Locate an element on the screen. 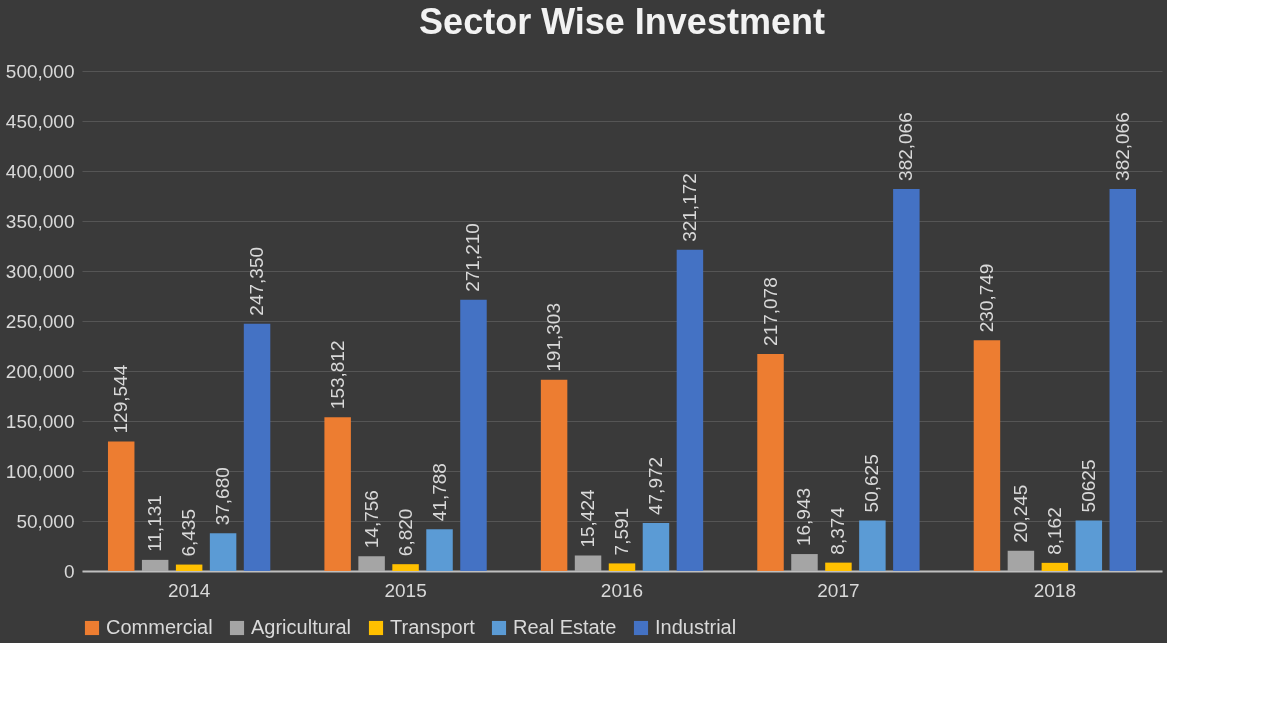  x-tick-label: 2017 is located at coordinates (838, 590).